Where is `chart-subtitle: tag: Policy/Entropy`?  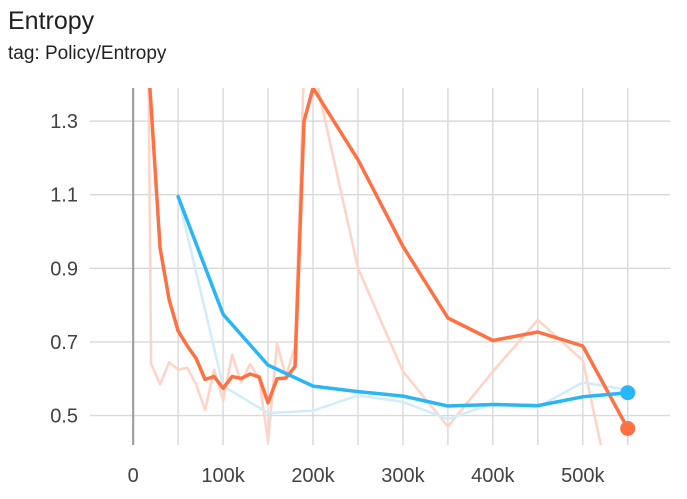
chart-subtitle: tag: Policy/Entropy is located at coordinates (87, 53).